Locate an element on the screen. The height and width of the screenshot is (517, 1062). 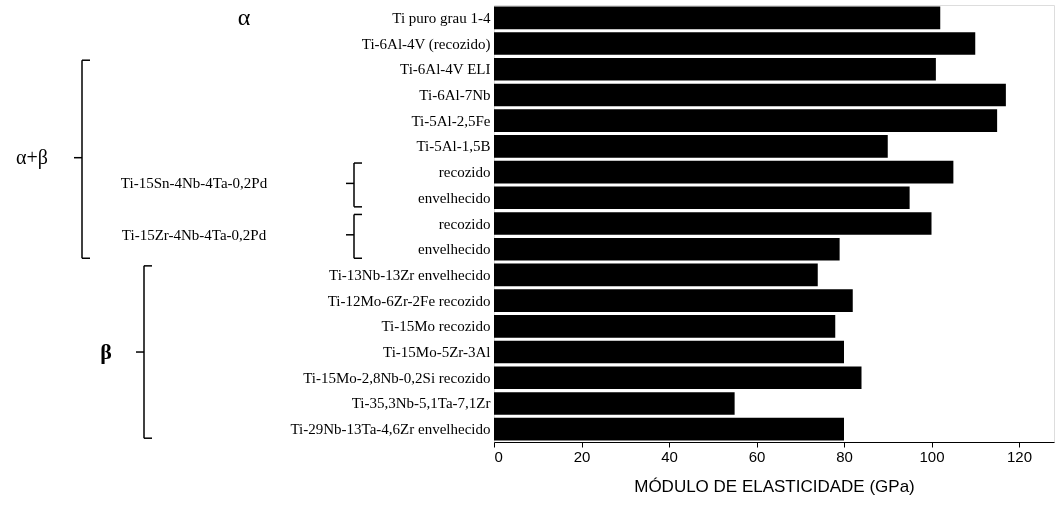
y-tick-label: Ti-6Al-4V ELI is located at coordinates (445, 69).